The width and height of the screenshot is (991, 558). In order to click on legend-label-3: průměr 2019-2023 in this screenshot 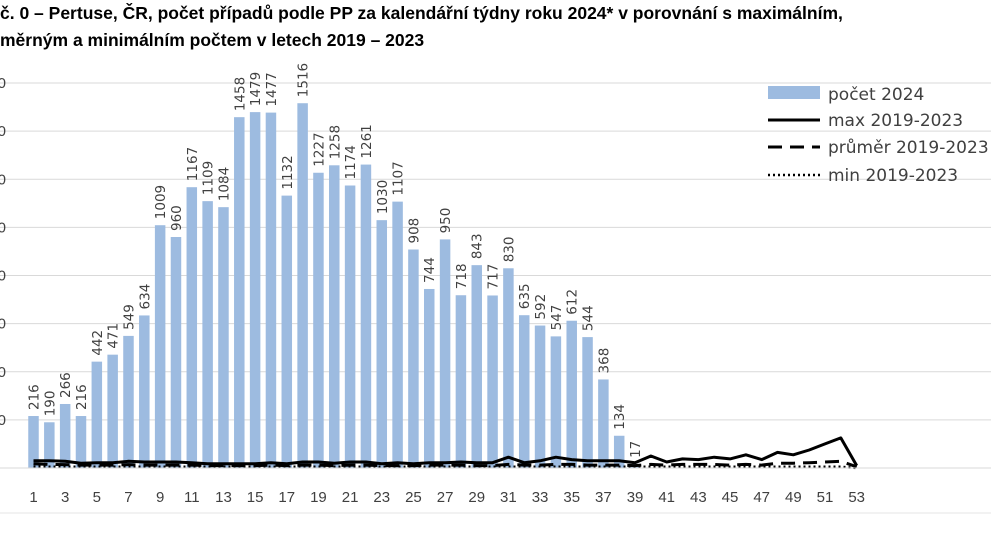, I will do `click(908, 148)`.